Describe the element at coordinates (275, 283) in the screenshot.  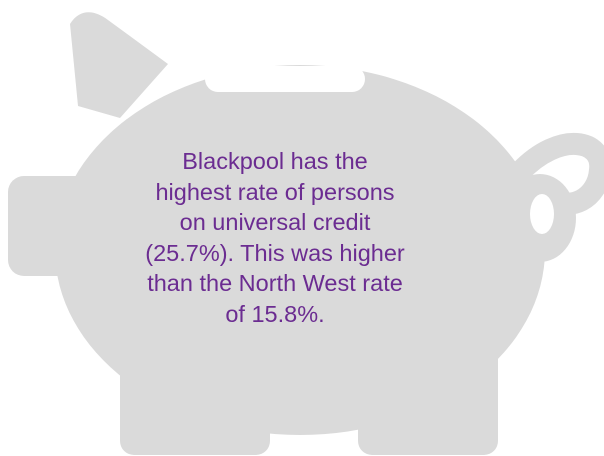
I see `callout-line: than the North West rate` at that location.